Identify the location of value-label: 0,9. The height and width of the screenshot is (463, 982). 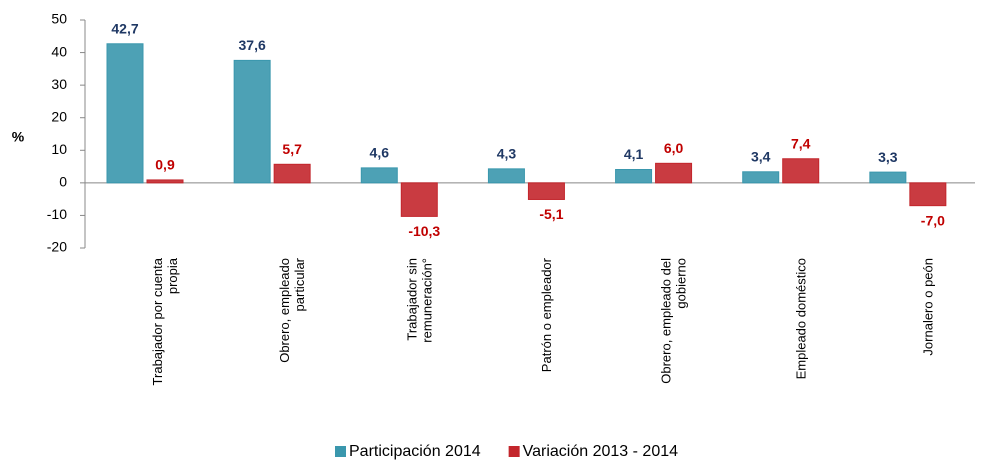
(165, 165).